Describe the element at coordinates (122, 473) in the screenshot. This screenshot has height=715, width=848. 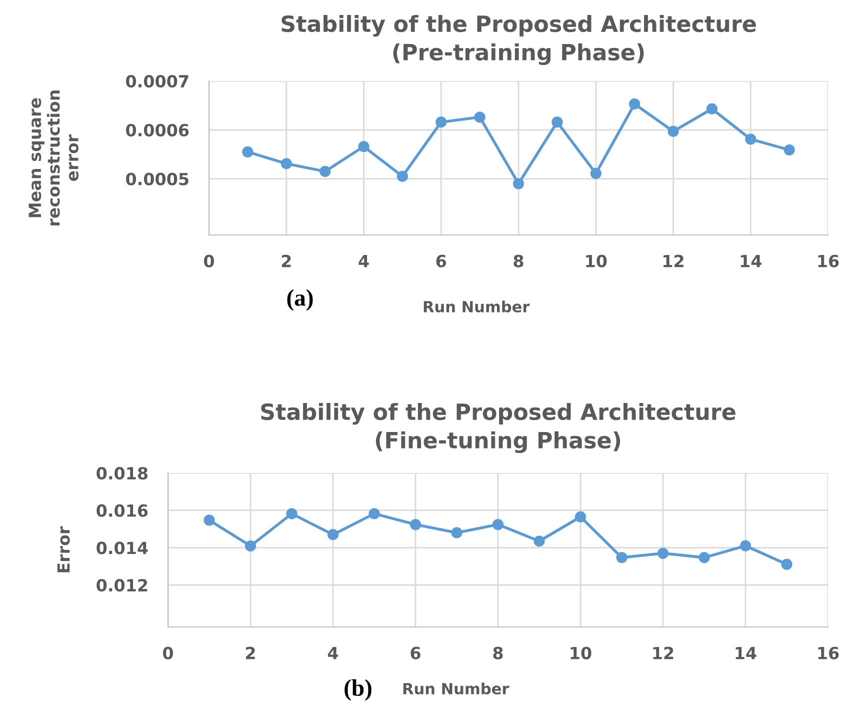
I see `y-tick-label: 0.018` at that location.